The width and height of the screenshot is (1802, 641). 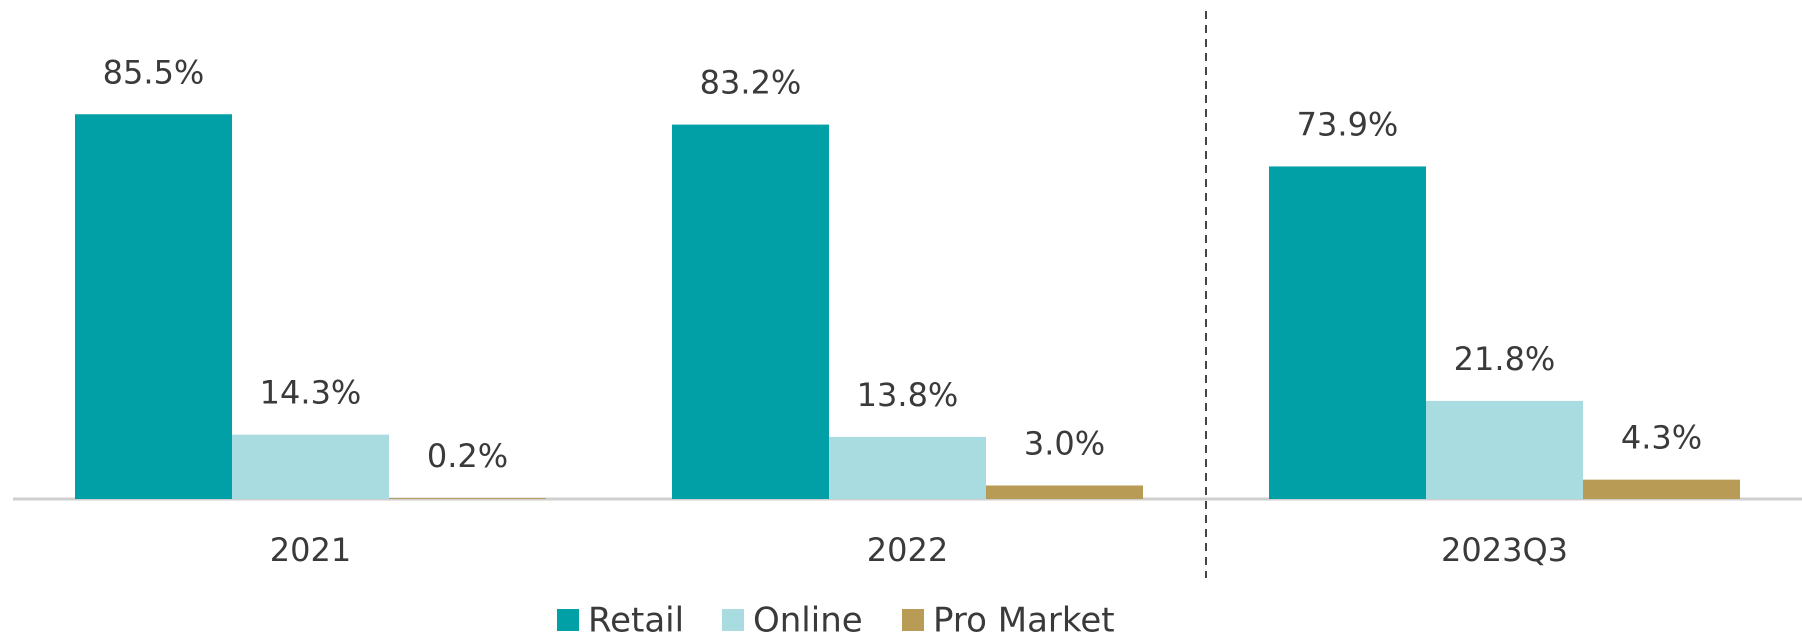 I want to click on x-tick-label: 2023Q3, so click(x=1504, y=550).